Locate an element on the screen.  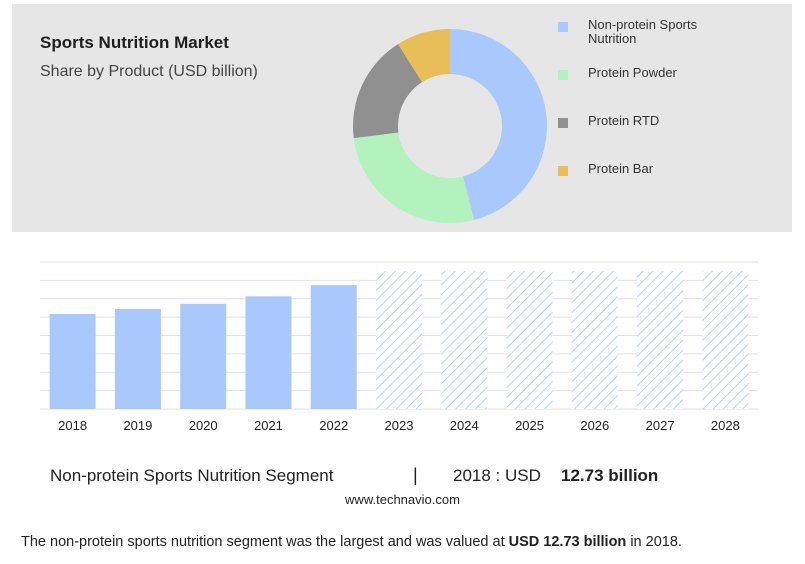
x-tick-label: 2024 is located at coordinates (464, 425).